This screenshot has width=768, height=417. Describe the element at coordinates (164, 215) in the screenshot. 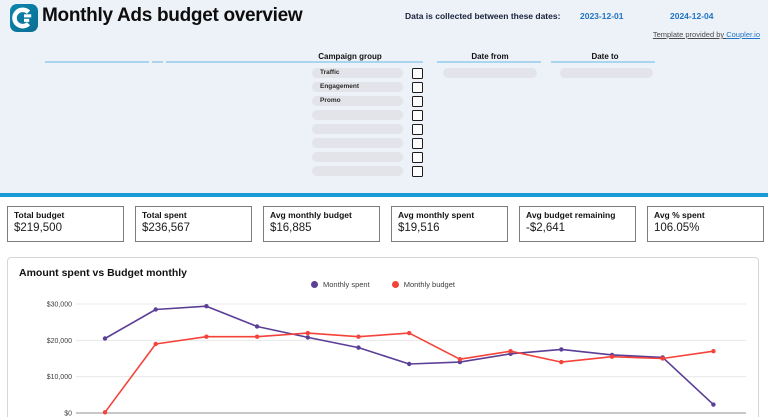

I see `kpi-label: Total spent` at that location.